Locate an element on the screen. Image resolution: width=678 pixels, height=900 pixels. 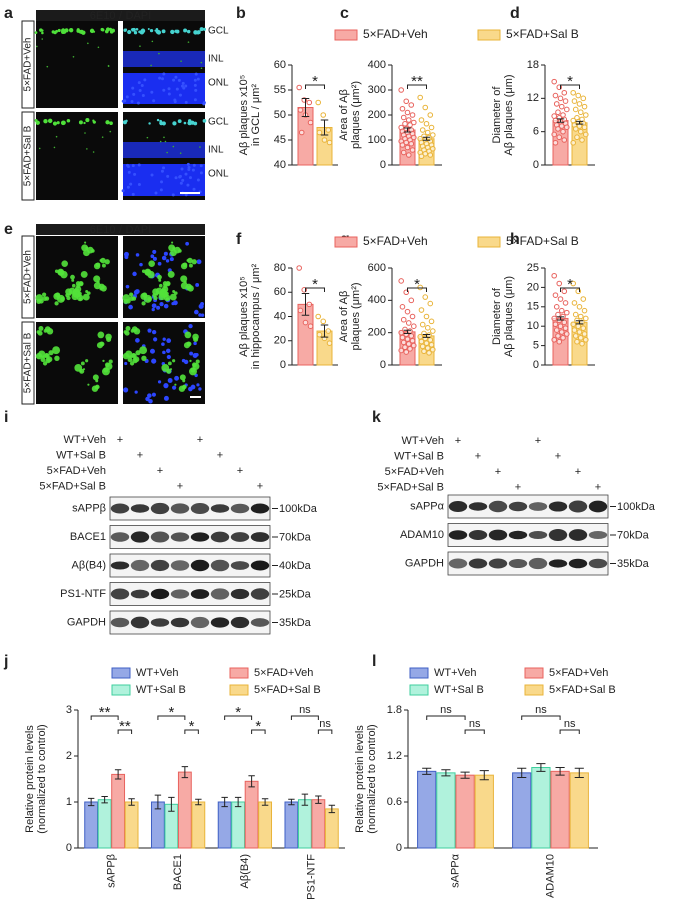
band-label: ADAM10 is located at coordinates (422, 535).